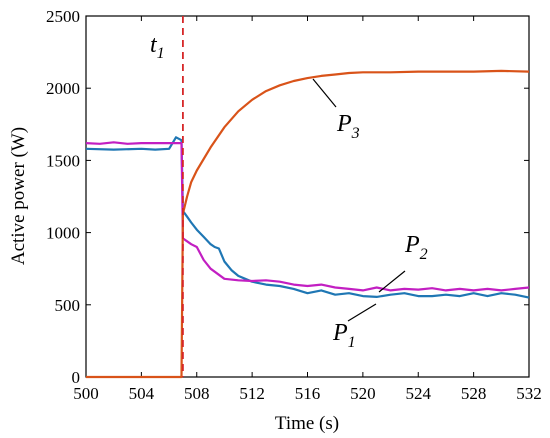 This screenshot has height=438, width=550. Describe the element at coordinates (352, 342) in the screenshot. I see `p1-annotation-sub: 1` at that location.